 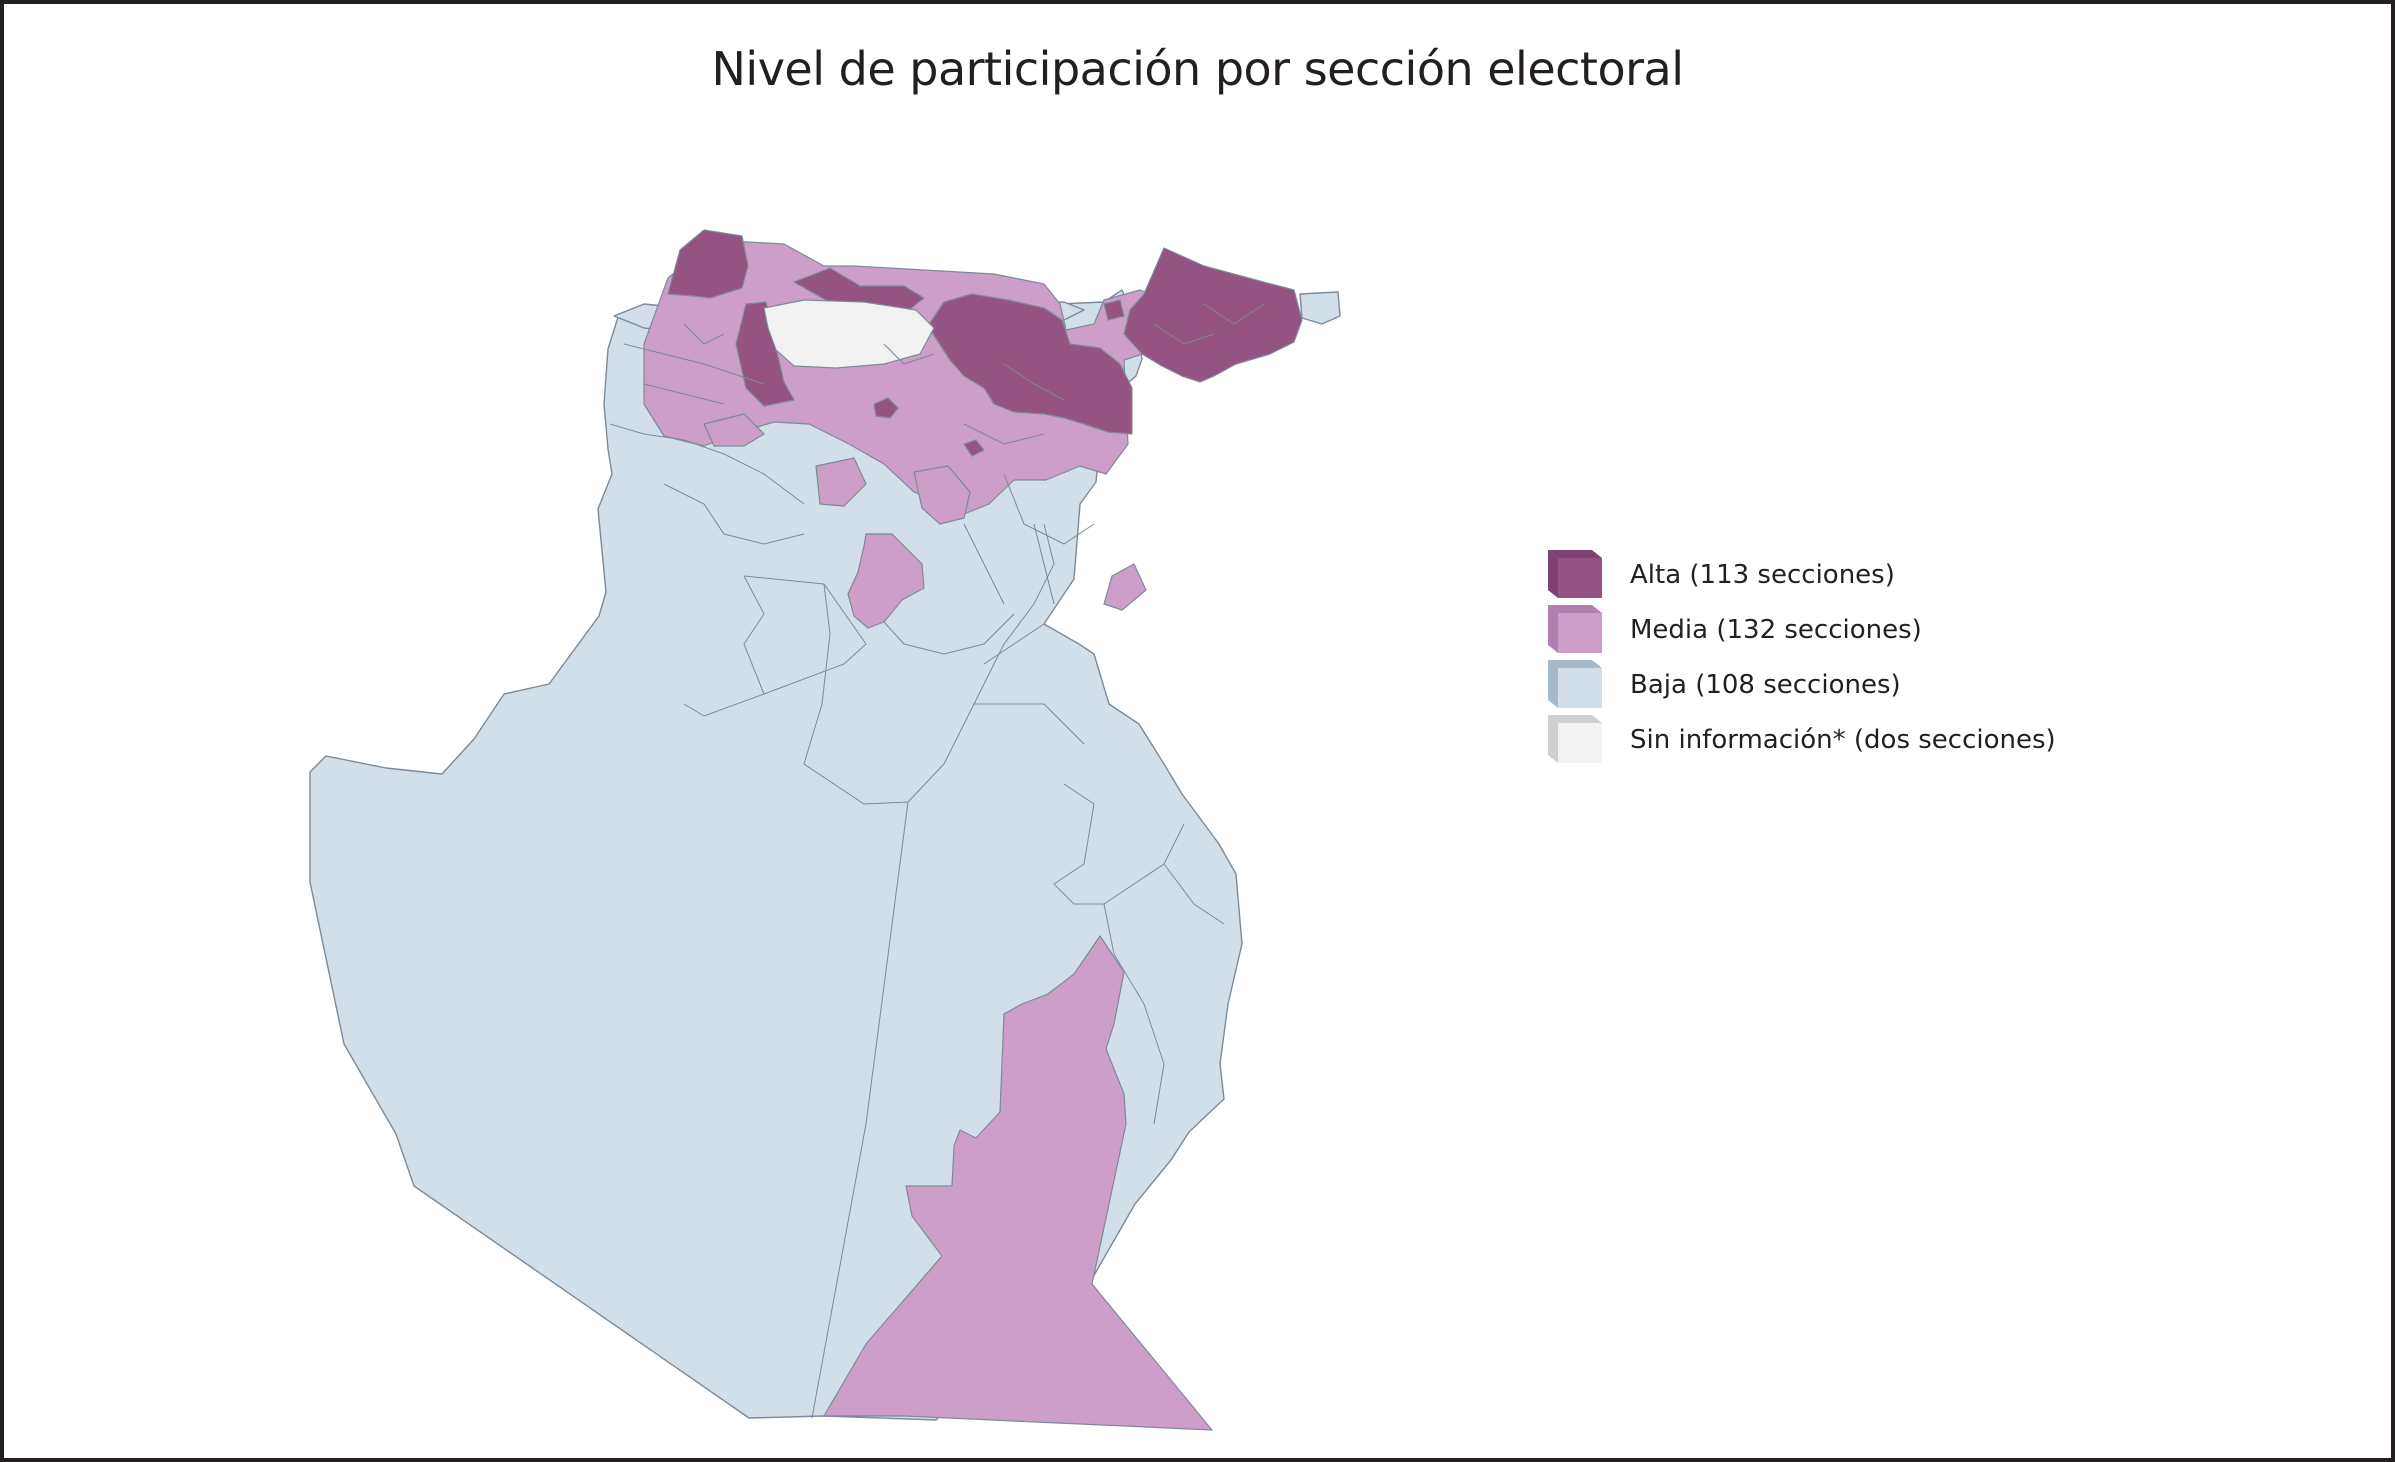 What do you see at coordinates (1125, 587) in the screenshot?
I see `east-media-section` at bounding box center [1125, 587].